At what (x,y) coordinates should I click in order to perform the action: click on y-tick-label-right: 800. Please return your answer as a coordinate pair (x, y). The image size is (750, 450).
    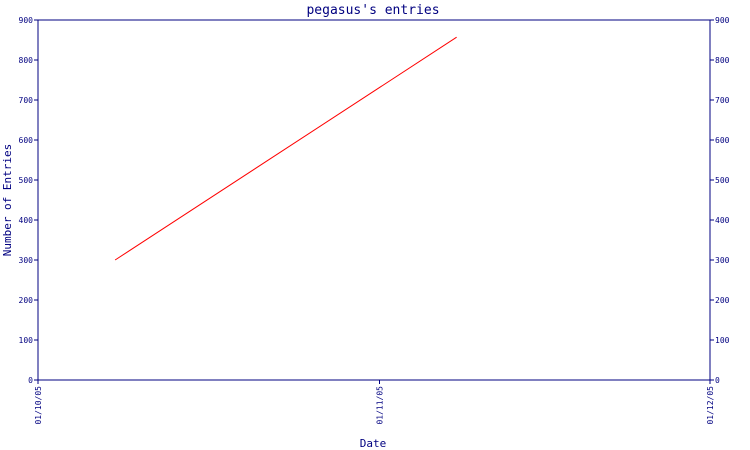
    Looking at the image, I should click on (722, 60).